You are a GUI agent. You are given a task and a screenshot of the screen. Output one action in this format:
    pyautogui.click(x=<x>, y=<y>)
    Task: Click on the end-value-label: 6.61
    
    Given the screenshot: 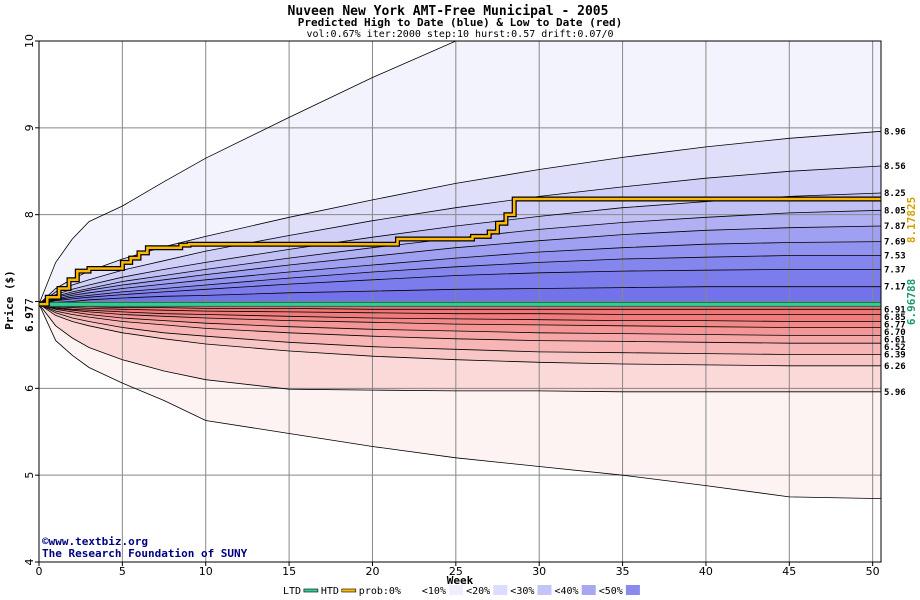 What is the action you would take?
    pyautogui.click(x=895, y=340)
    